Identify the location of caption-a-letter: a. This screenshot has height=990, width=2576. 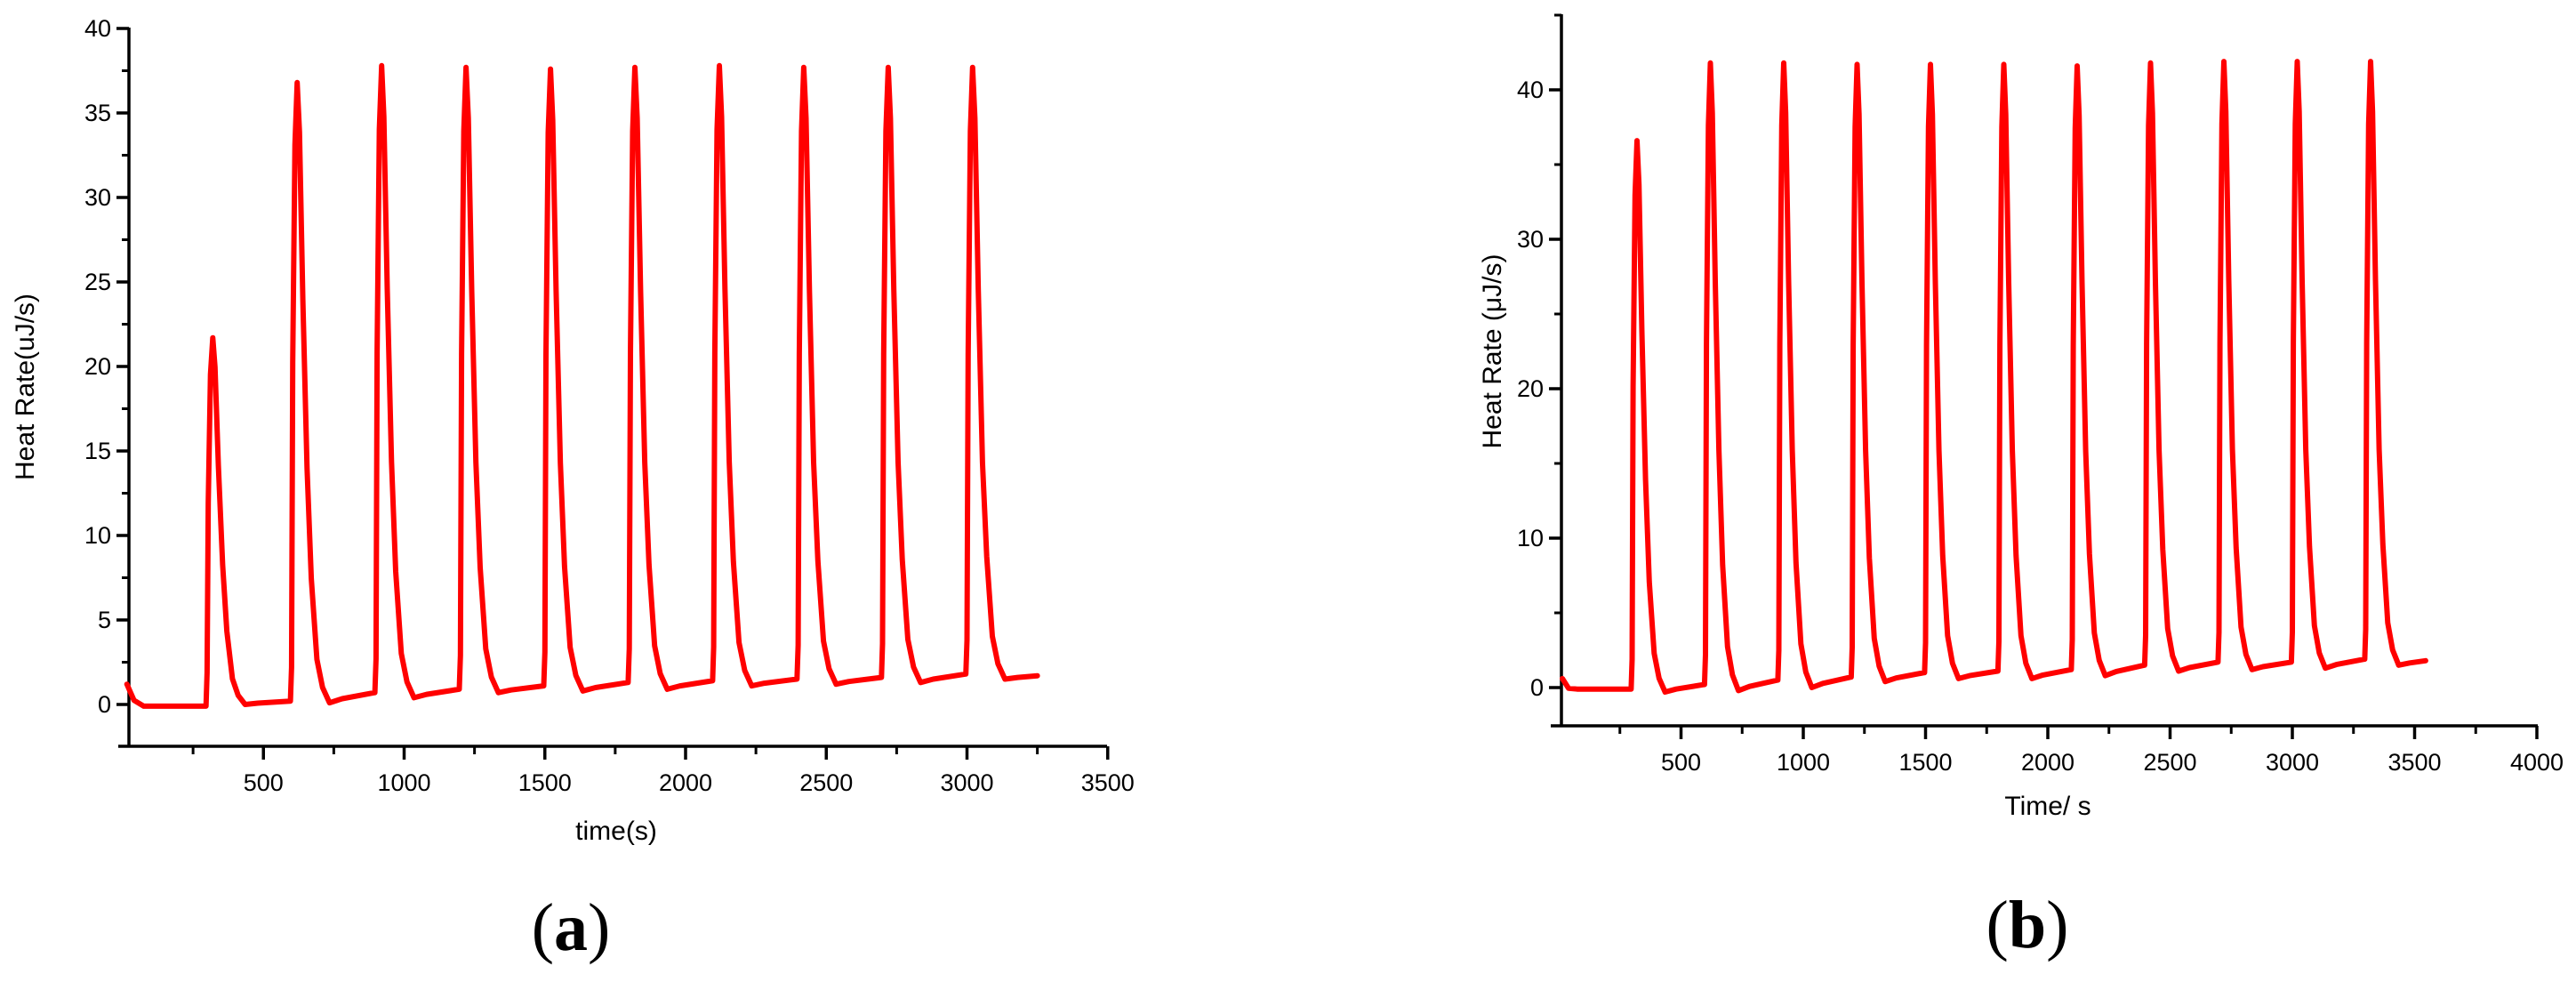
(571, 927).